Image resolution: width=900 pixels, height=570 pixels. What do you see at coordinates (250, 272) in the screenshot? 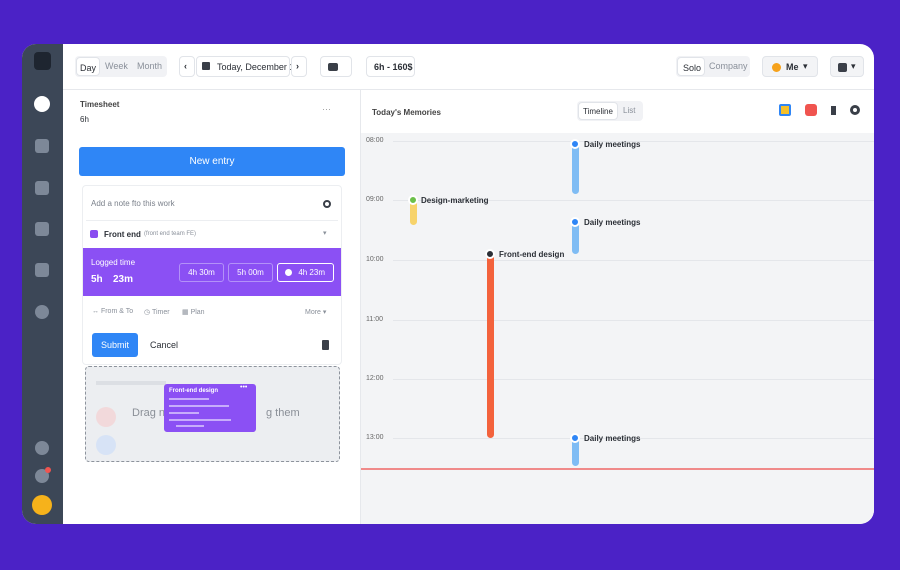
I see `preset-button: 5h 00m` at bounding box center [250, 272].